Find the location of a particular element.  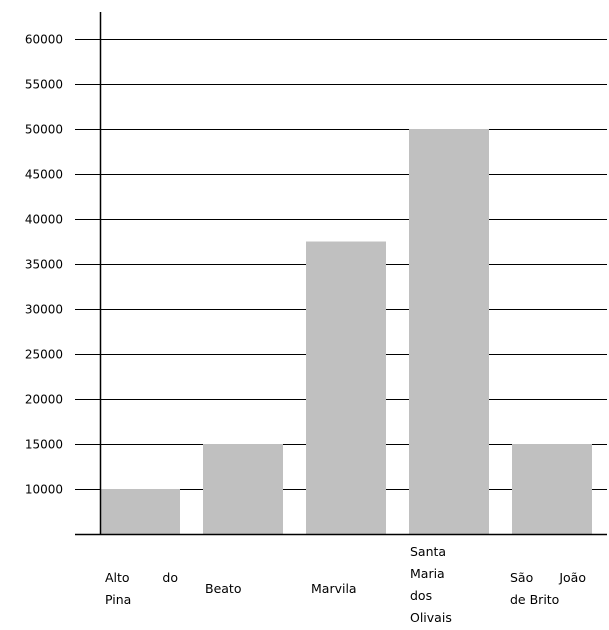

y-tick-label: 25000 is located at coordinates (44, 355).